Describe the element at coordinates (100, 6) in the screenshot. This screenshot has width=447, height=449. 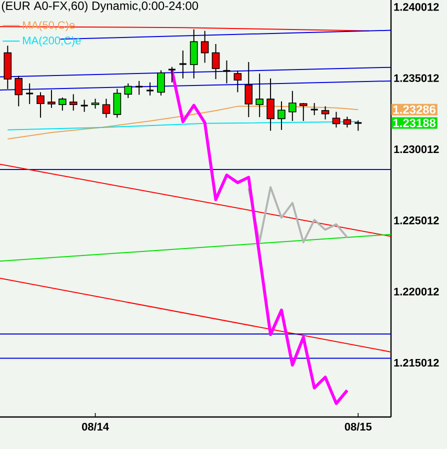
I see `chart-title: (EUR A0-FX,60) Dynamic,0:00-24:00` at that location.